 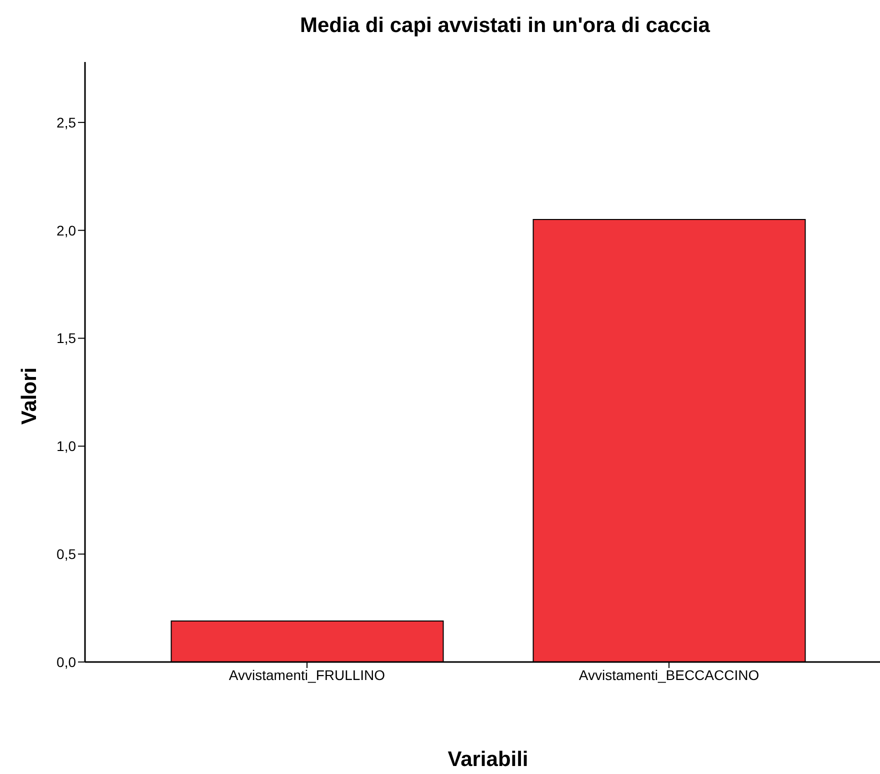 I want to click on x-tick-label: Avvistamenti_FRULLINO, so click(x=307, y=674).